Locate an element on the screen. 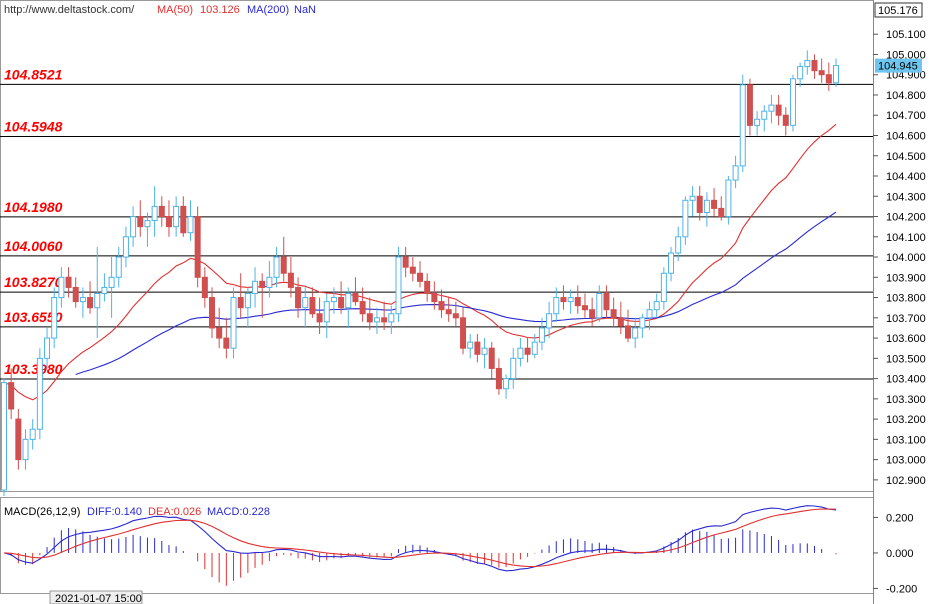 Image resolution: width=930 pixels, height=604 pixels. macd-title: MACD(26,12,9) is located at coordinates (42, 512).